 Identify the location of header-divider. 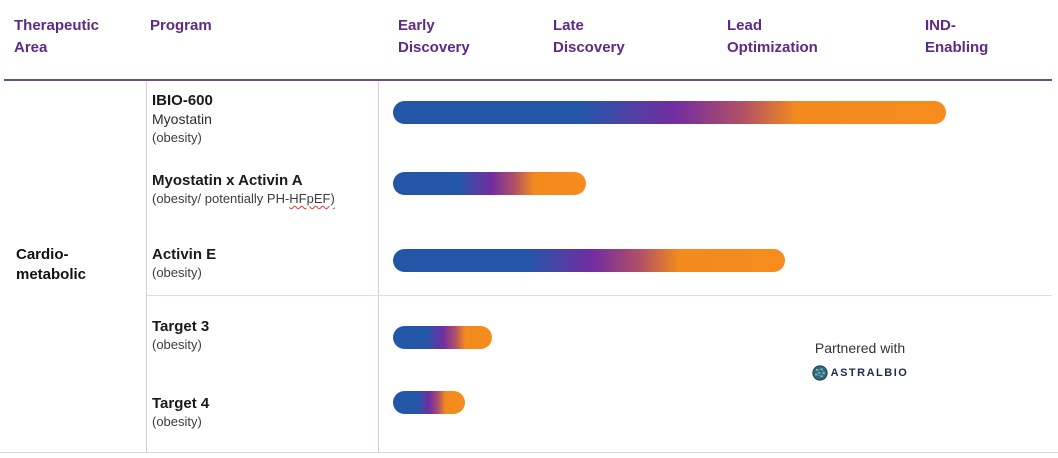
(528, 80).